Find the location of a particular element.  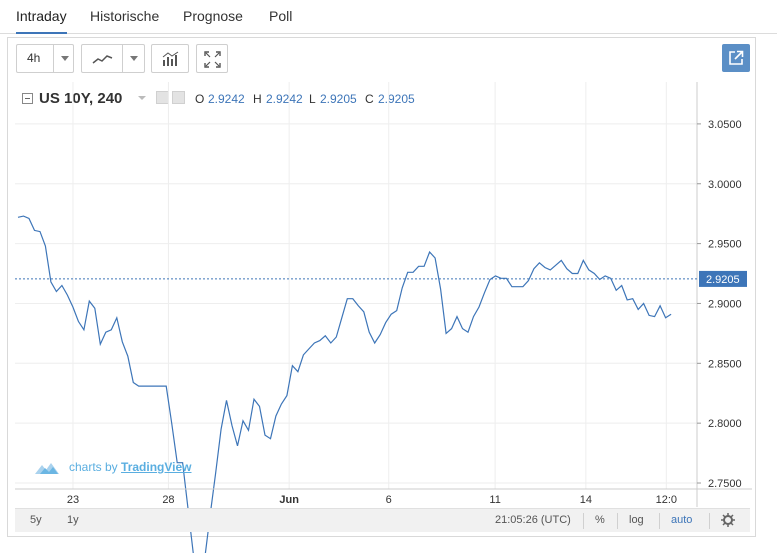

y-tick-label: 2.8000 is located at coordinates (725, 424).